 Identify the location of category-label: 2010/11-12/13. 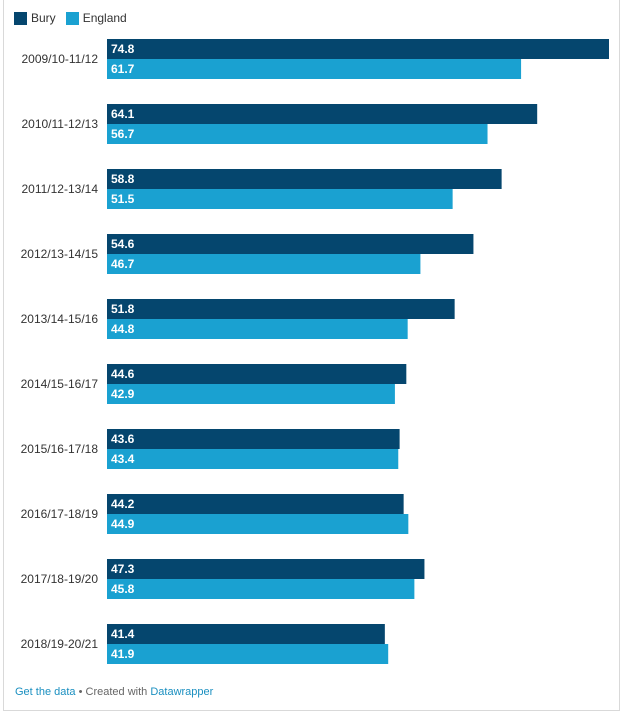
(59, 124).